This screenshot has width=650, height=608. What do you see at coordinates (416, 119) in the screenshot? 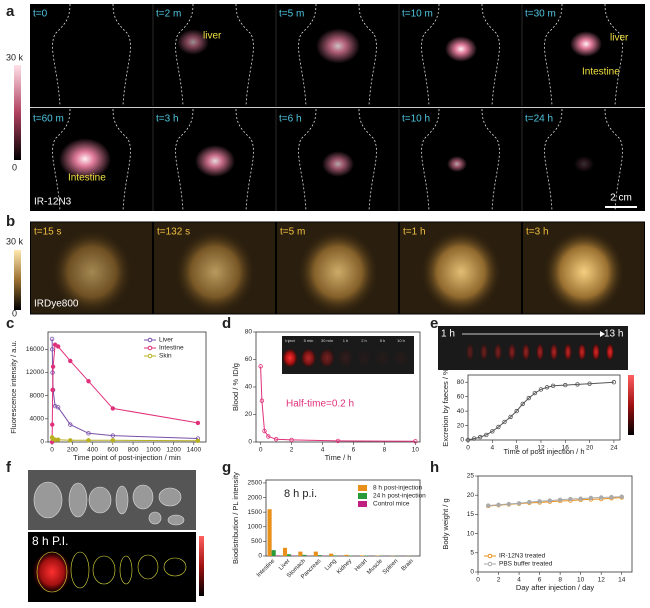
I see `time-label: t=10 h` at bounding box center [416, 119].